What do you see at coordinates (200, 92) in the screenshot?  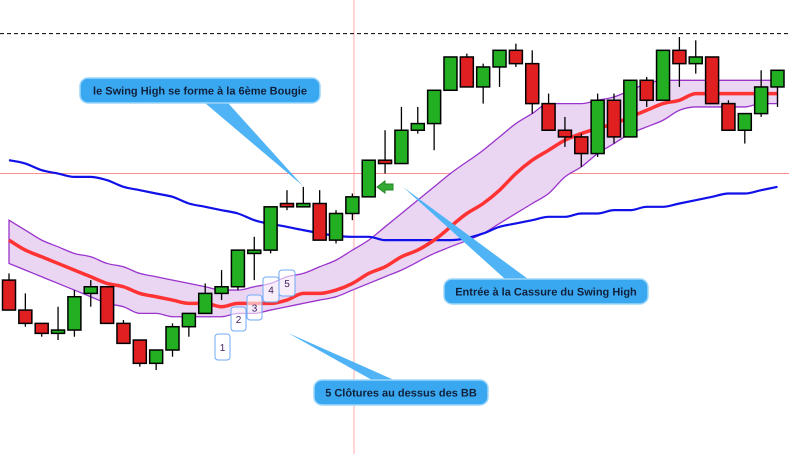 I see `annotation: le Swing High se forme à la 6ème Bougie` at bounding box center [200, 92].